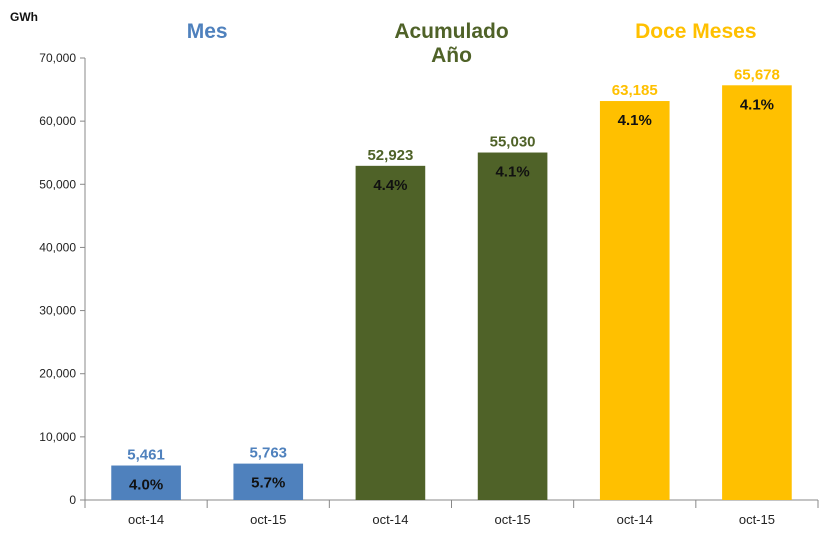  I want to click on bar-value-label: 5,461, so click(146, 455).